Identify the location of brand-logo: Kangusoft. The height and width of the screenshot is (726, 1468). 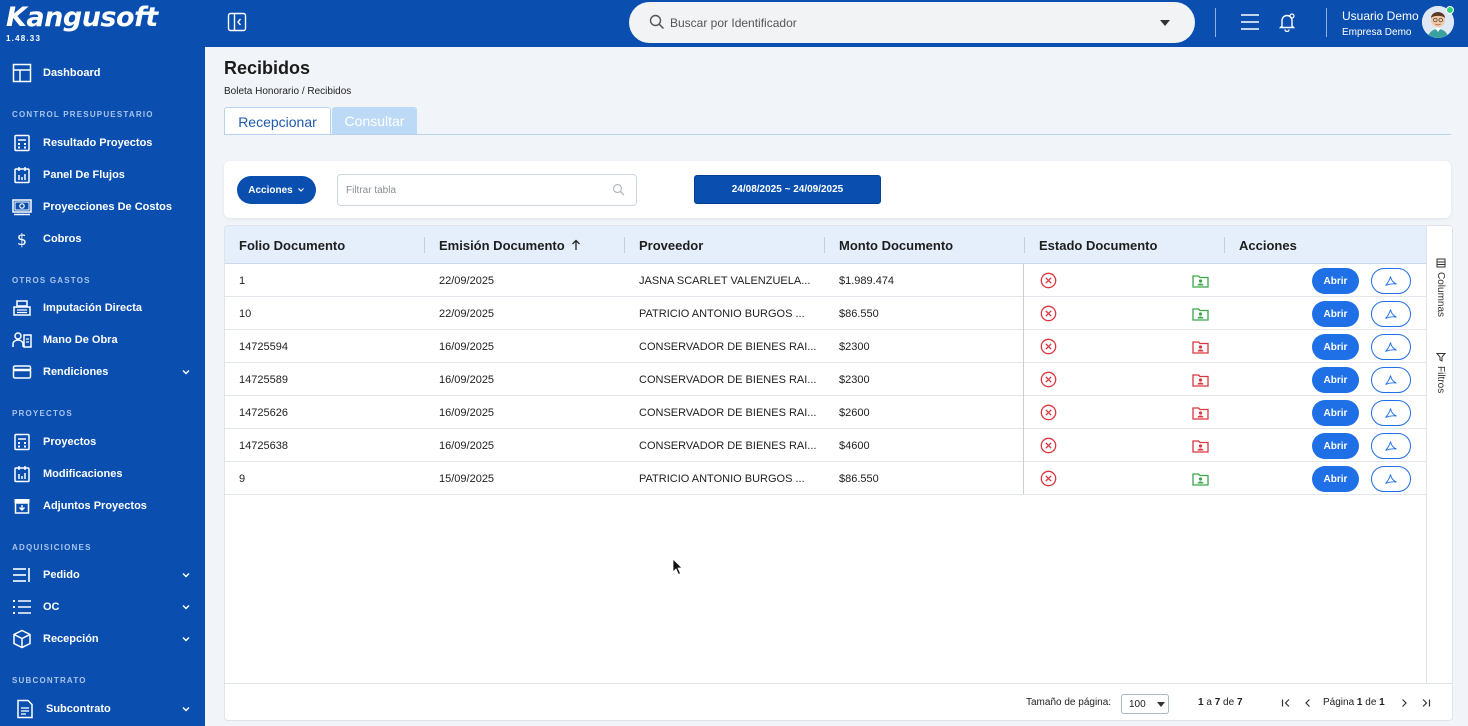
(82, 17).